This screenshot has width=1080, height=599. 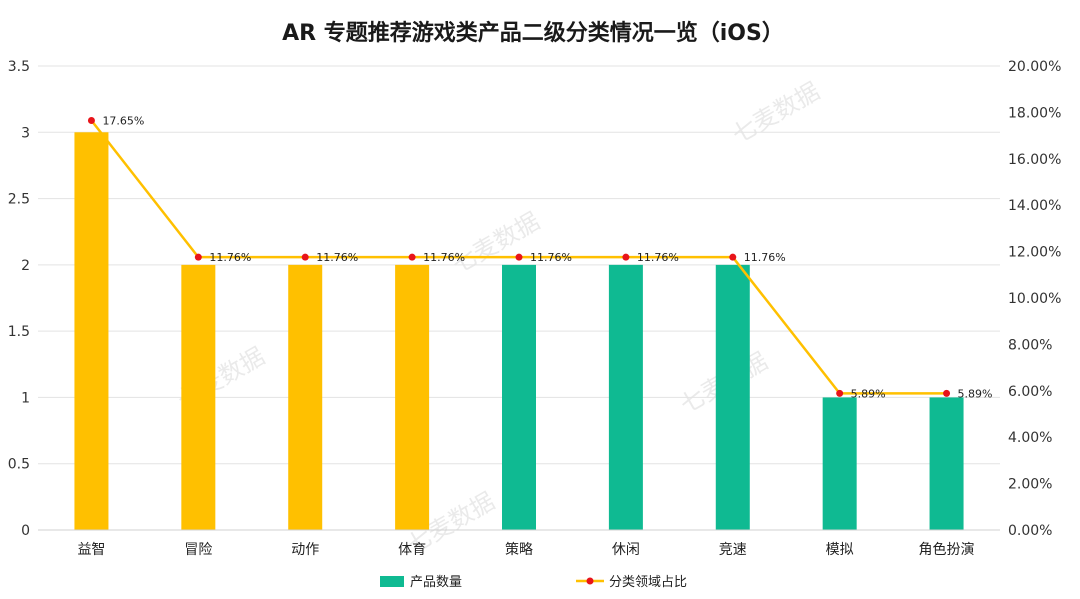 What do you see at coordinates (436, 582) in the screenshot?
I see `legend-bar-label: 产品数量` at bounding box center [436, 582].